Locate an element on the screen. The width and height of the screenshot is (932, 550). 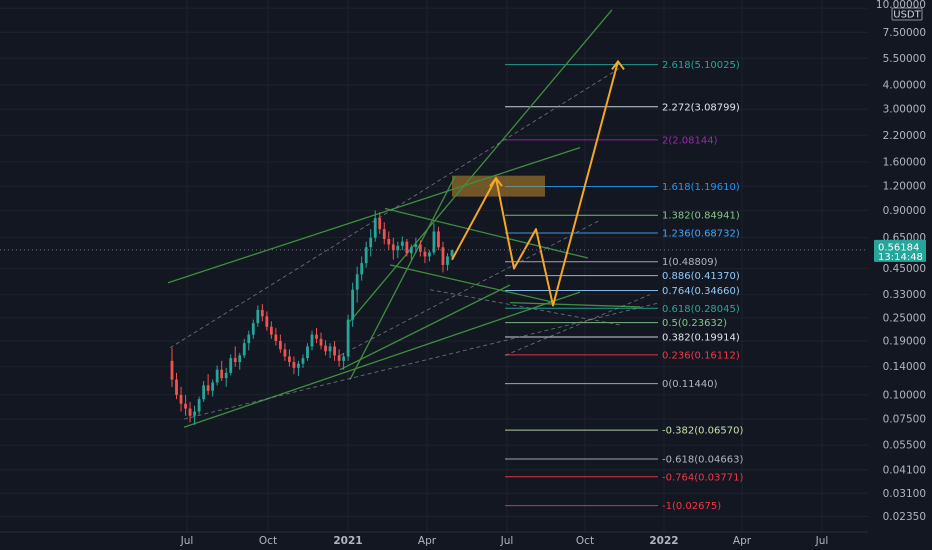
y-tick-label: 5.50000 is located at coordinates (904, 59).